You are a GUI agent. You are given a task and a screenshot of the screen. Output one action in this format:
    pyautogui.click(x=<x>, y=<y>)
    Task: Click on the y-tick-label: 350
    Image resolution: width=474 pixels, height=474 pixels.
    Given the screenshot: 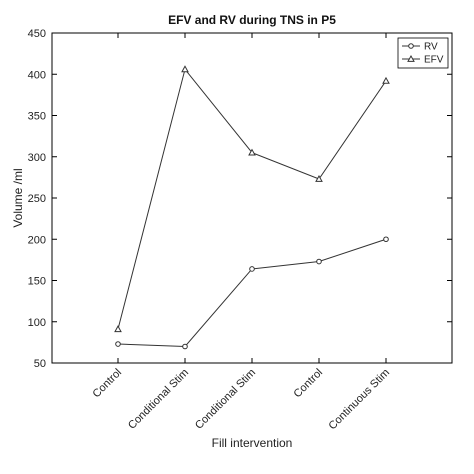 What is the action you would take?
    pyautogui.click(x=37, y=117)
    